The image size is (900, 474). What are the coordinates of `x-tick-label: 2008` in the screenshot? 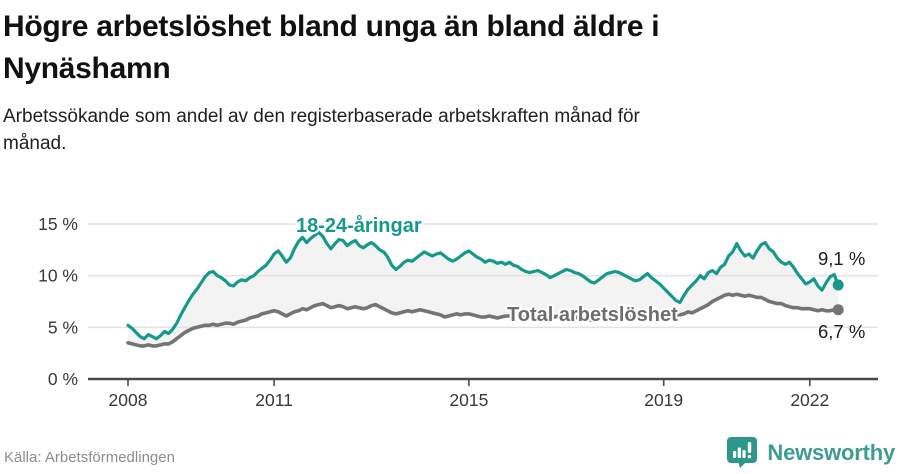 It's located at (128, 400).